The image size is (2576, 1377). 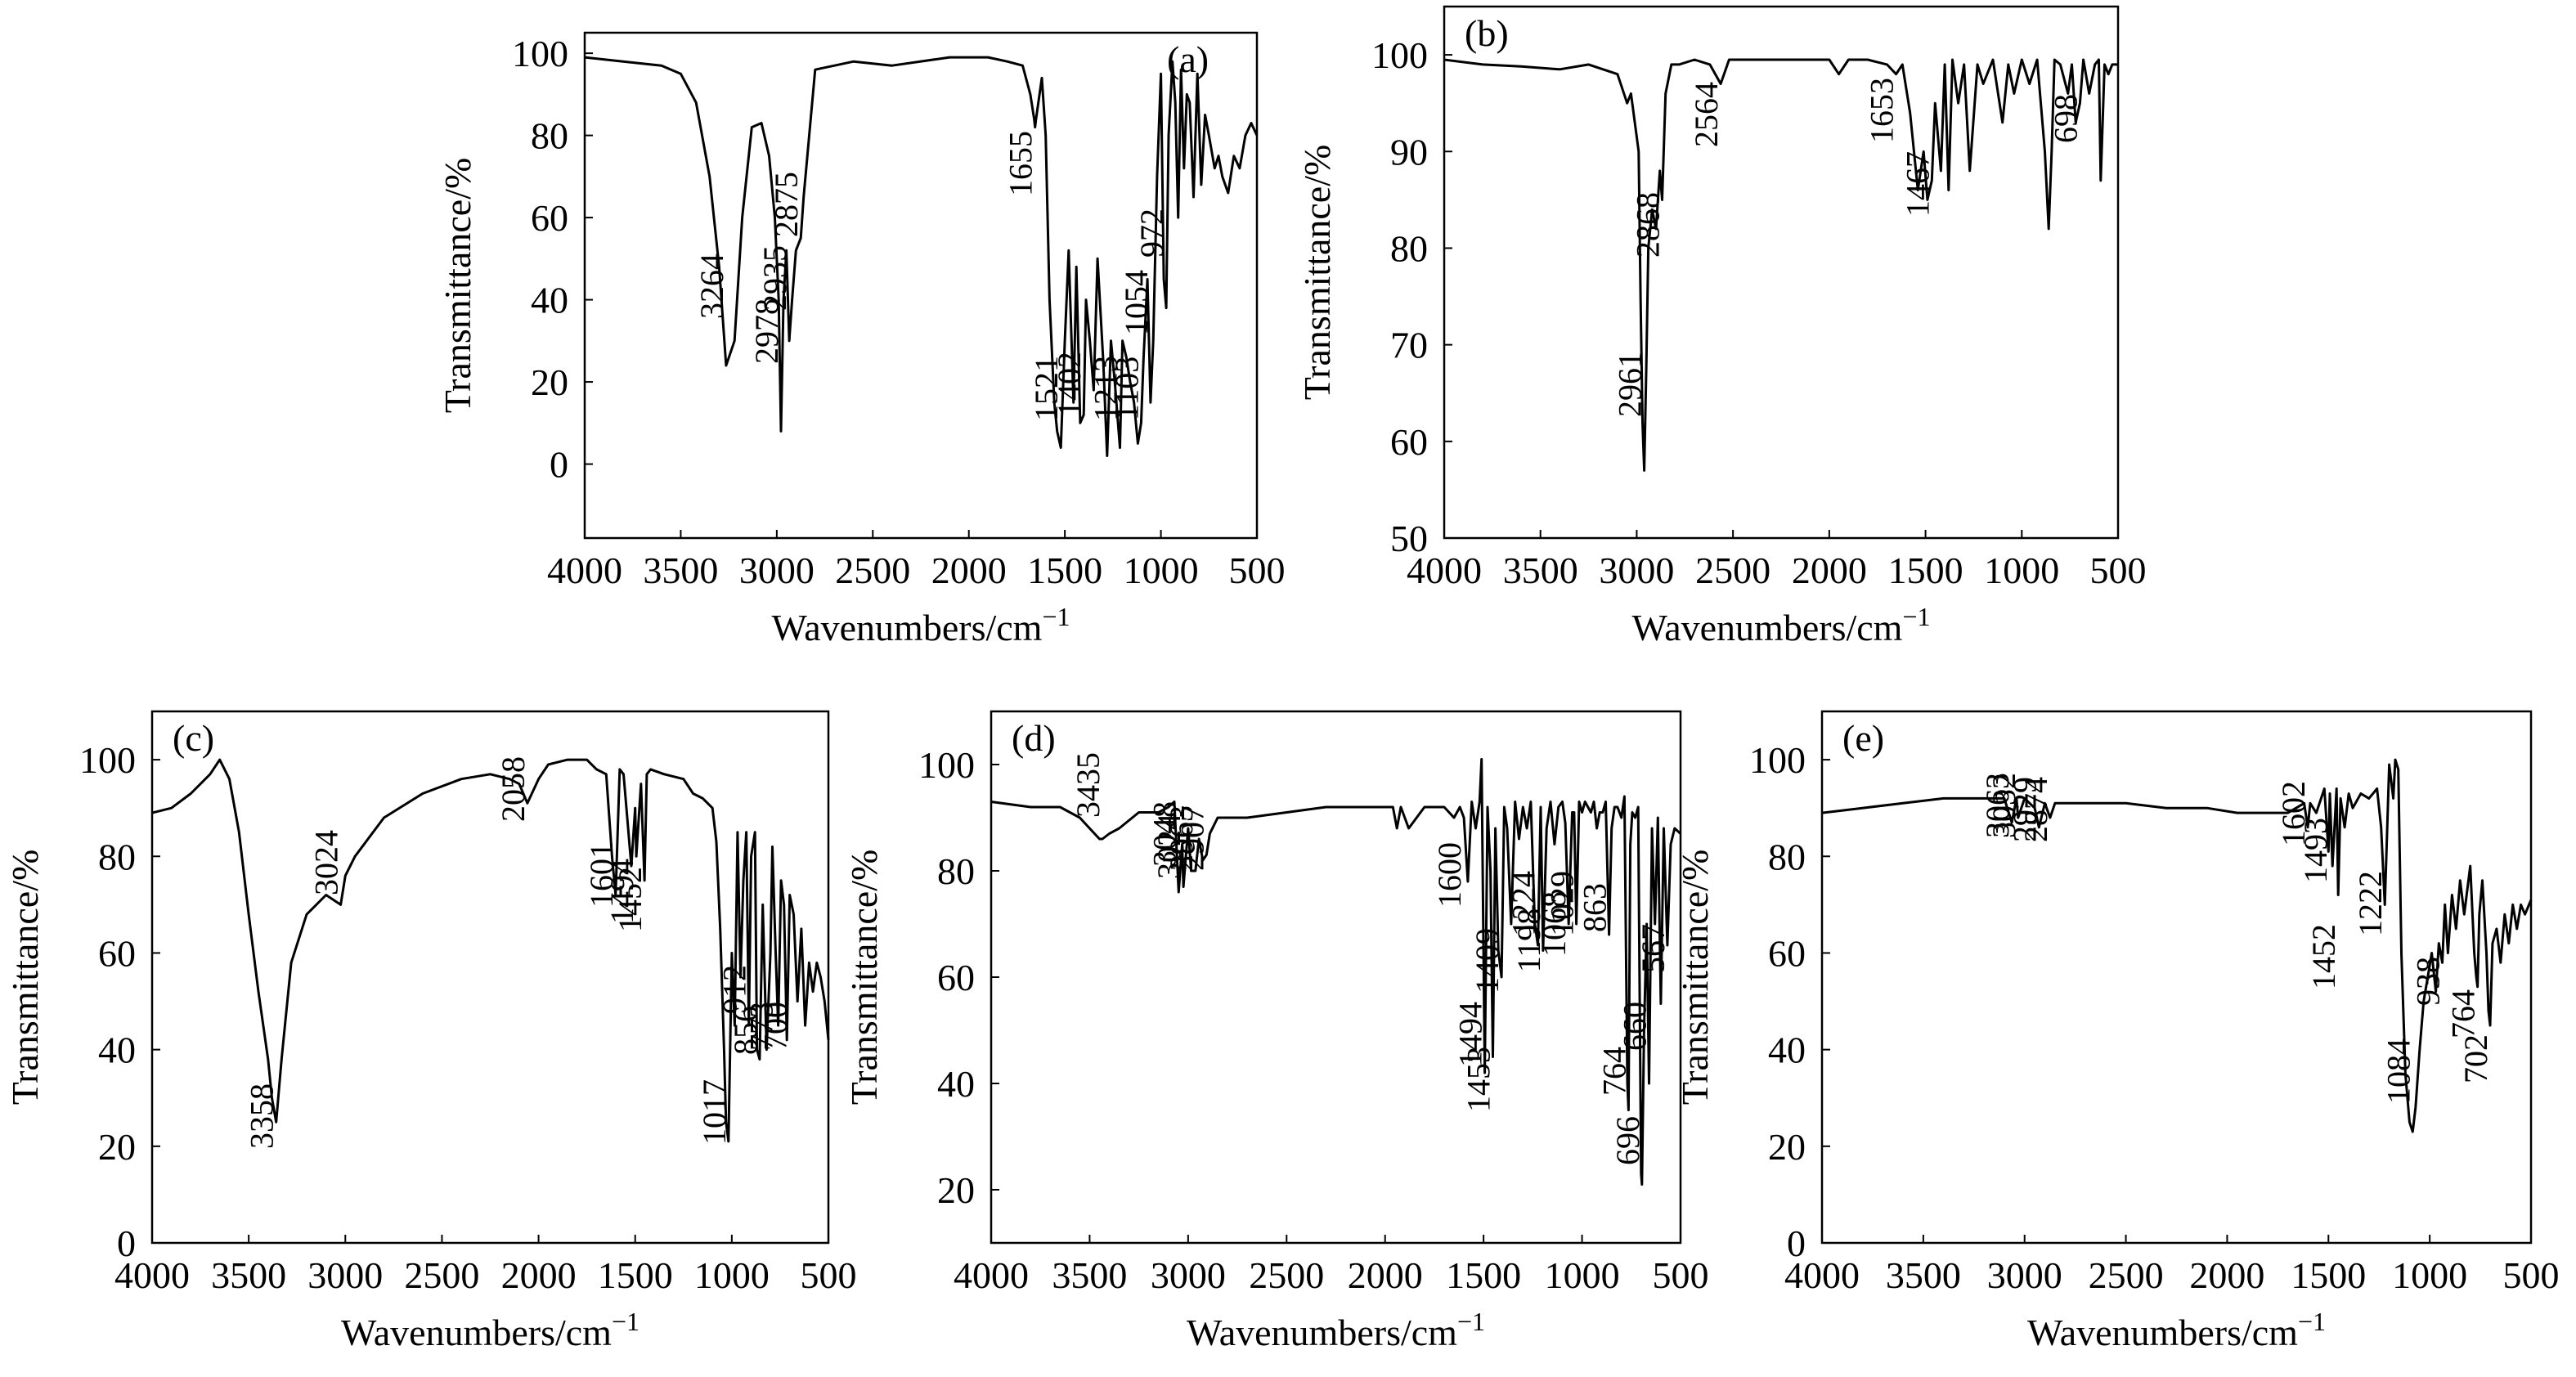 I want to click on peak-label: 1655, so click(x=1021, y=163).